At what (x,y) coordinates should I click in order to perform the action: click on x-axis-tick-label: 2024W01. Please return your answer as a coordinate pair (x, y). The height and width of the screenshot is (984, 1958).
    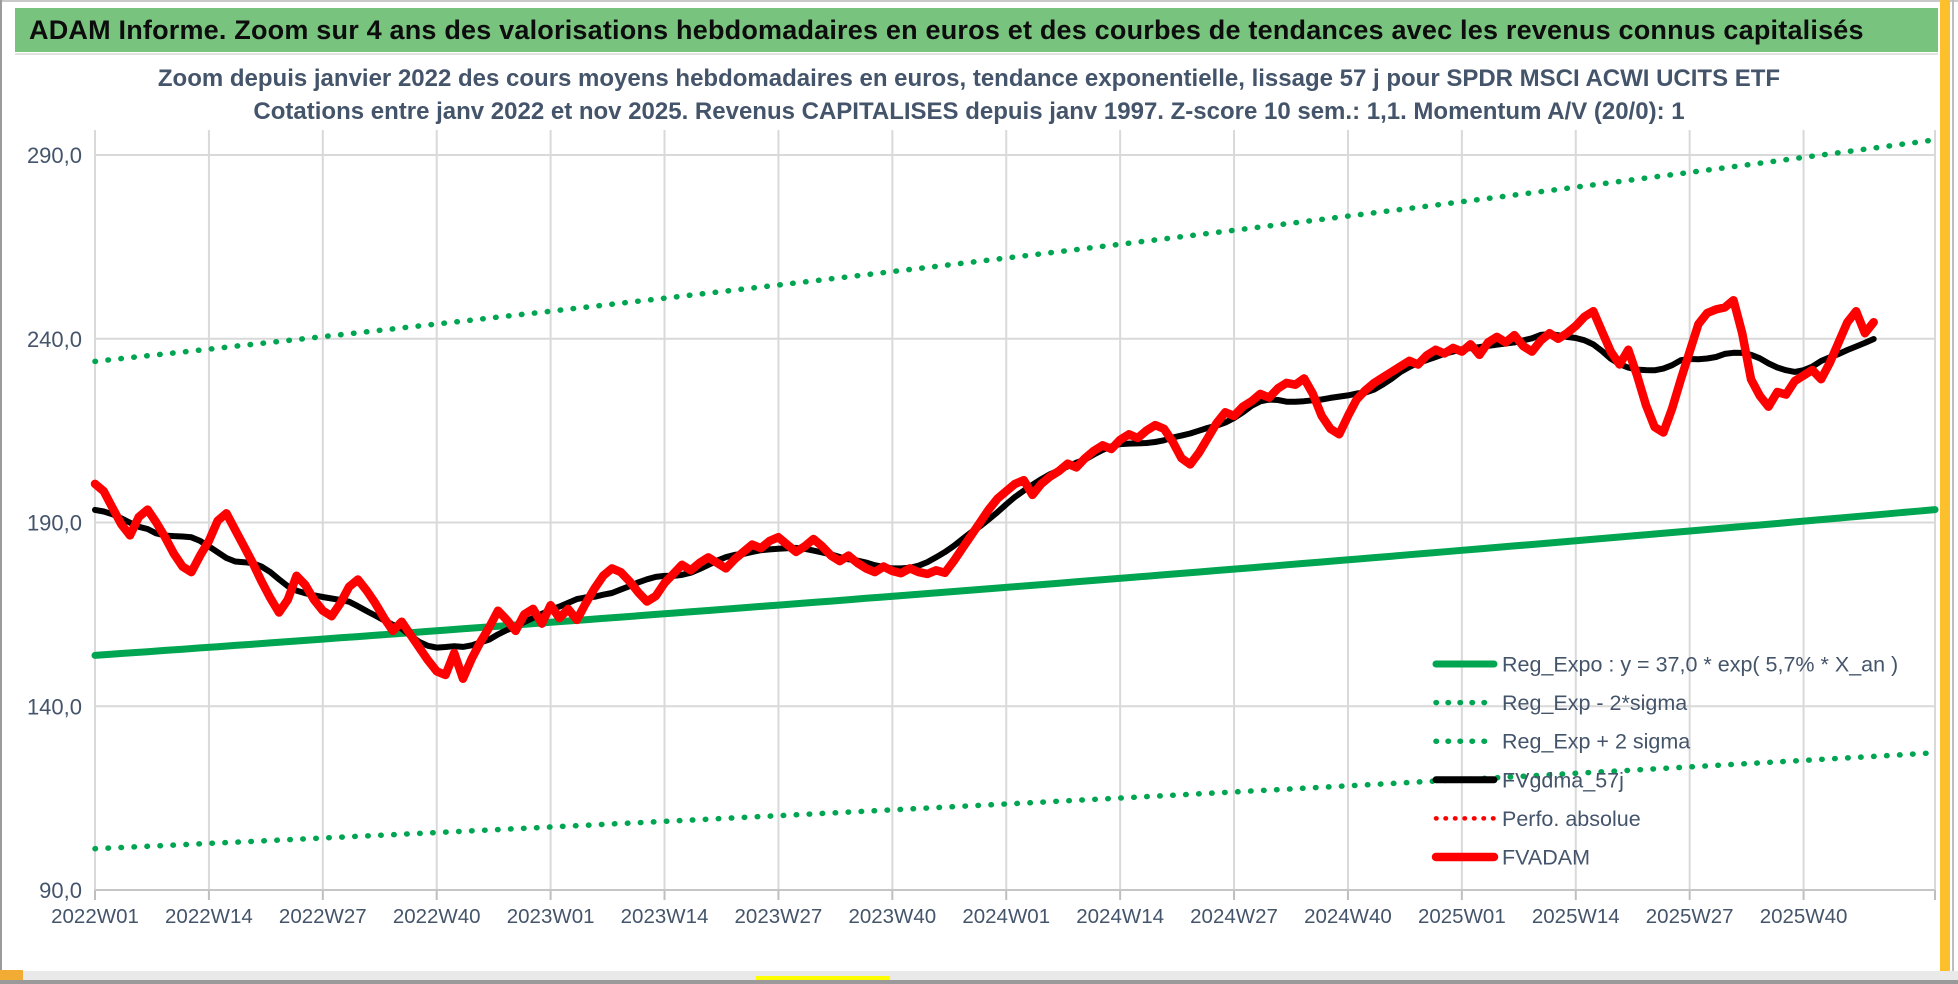
    Looking at the image, I should click on (1006, 916).